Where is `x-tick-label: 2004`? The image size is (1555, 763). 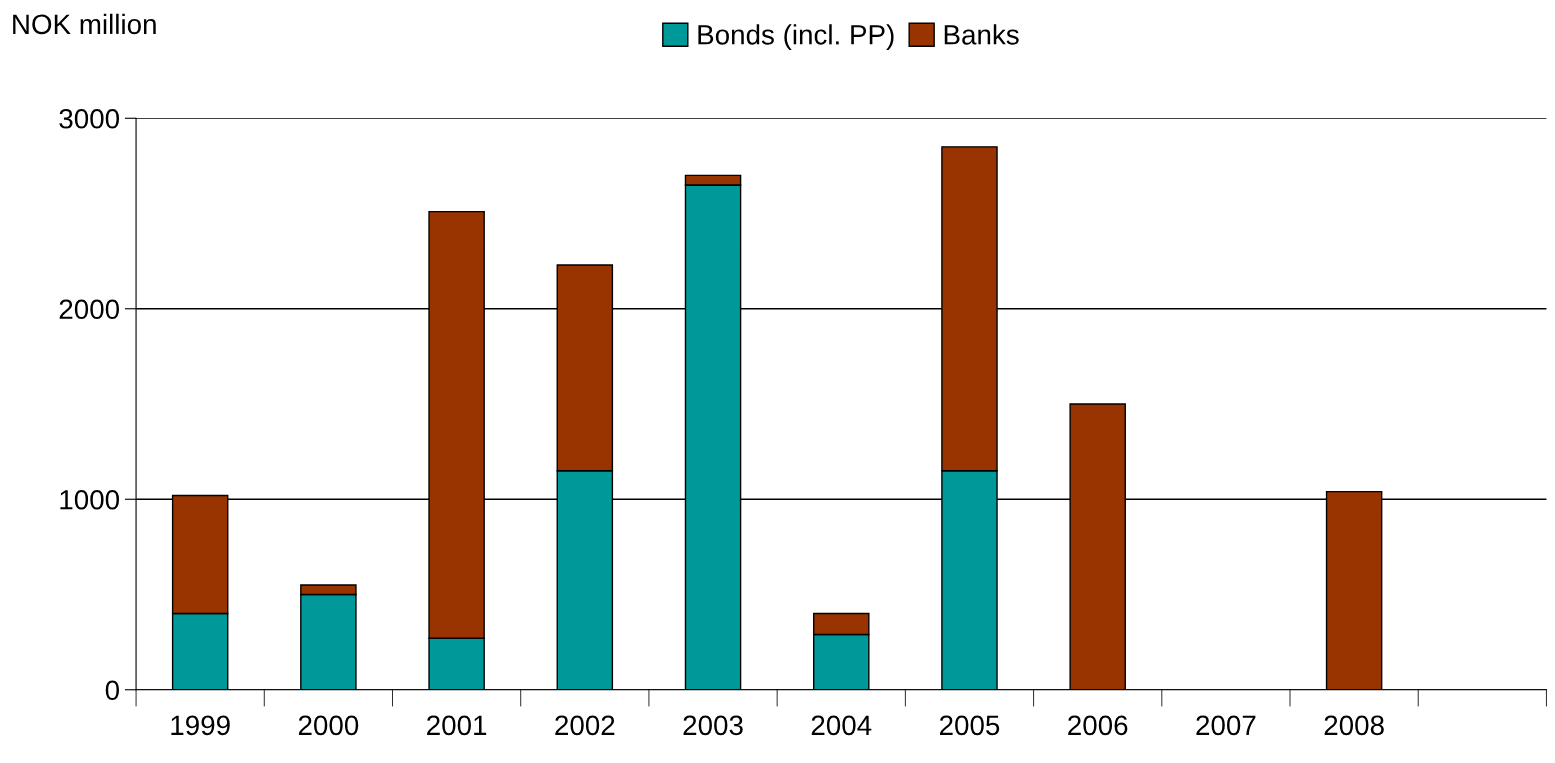
x-tick-label: 2004 is located at coordinates (841, 725).